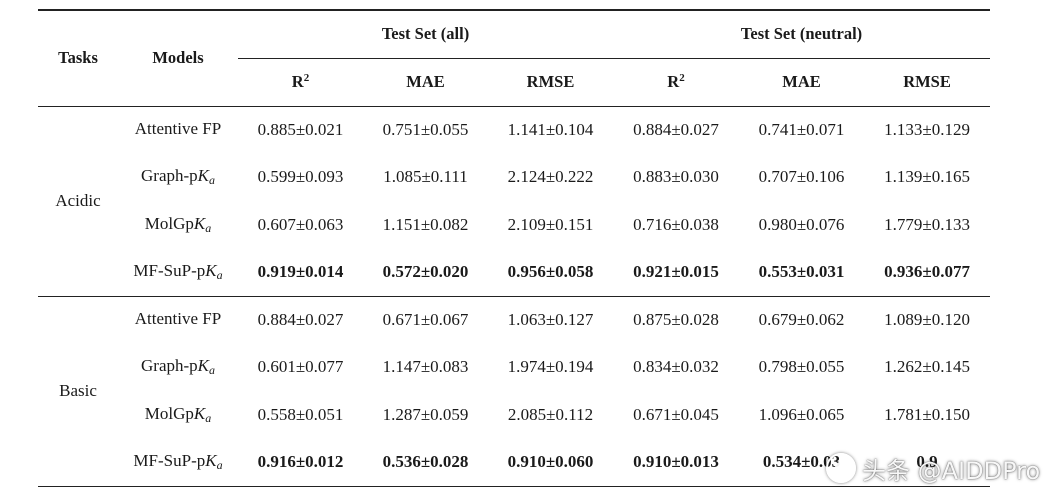 The height and width of the screenshot is (499, 1044). What do you see at coordinates (300, 462) in the screenshot?
I see `metric-value: 0.916±0.012` at bounding box center [300, 462].